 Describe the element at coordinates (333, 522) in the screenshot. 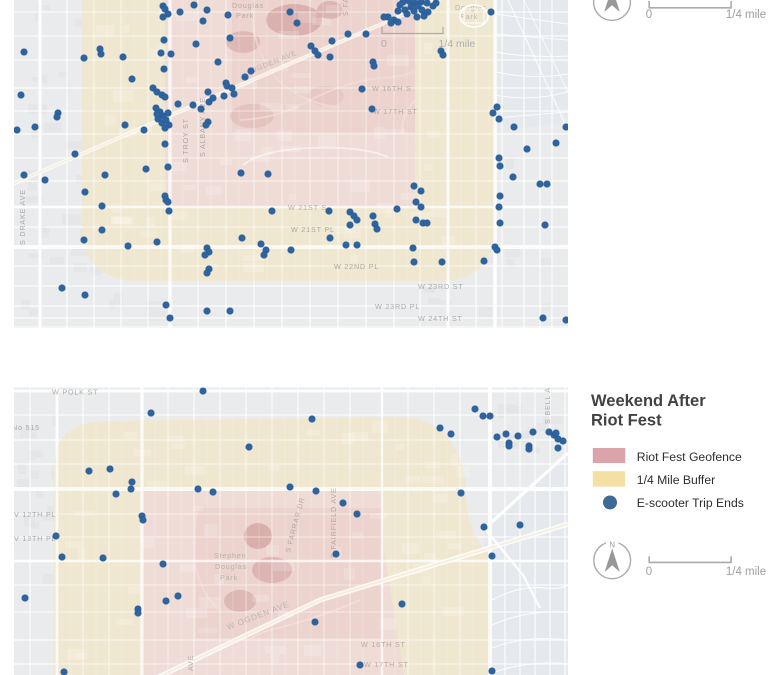

I see `svg-text: S FAIRFIELD AVE` at that location.